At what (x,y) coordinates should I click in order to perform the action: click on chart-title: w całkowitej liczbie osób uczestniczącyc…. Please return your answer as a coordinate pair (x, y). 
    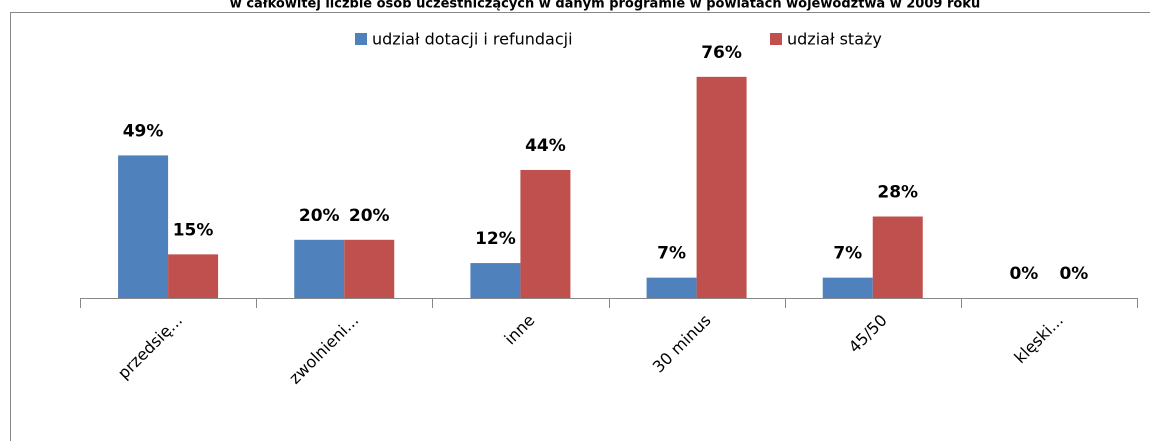
    Looking at the image, I should click on (605, 6).